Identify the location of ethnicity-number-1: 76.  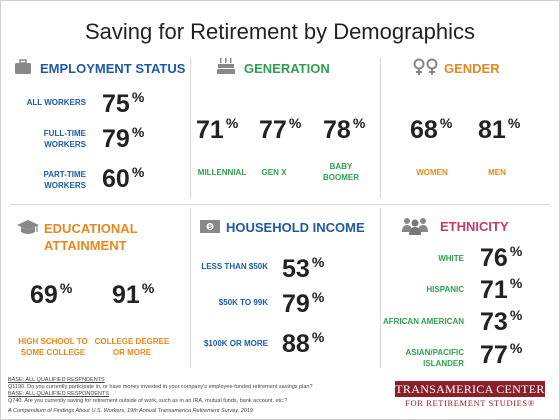
(494, 258).